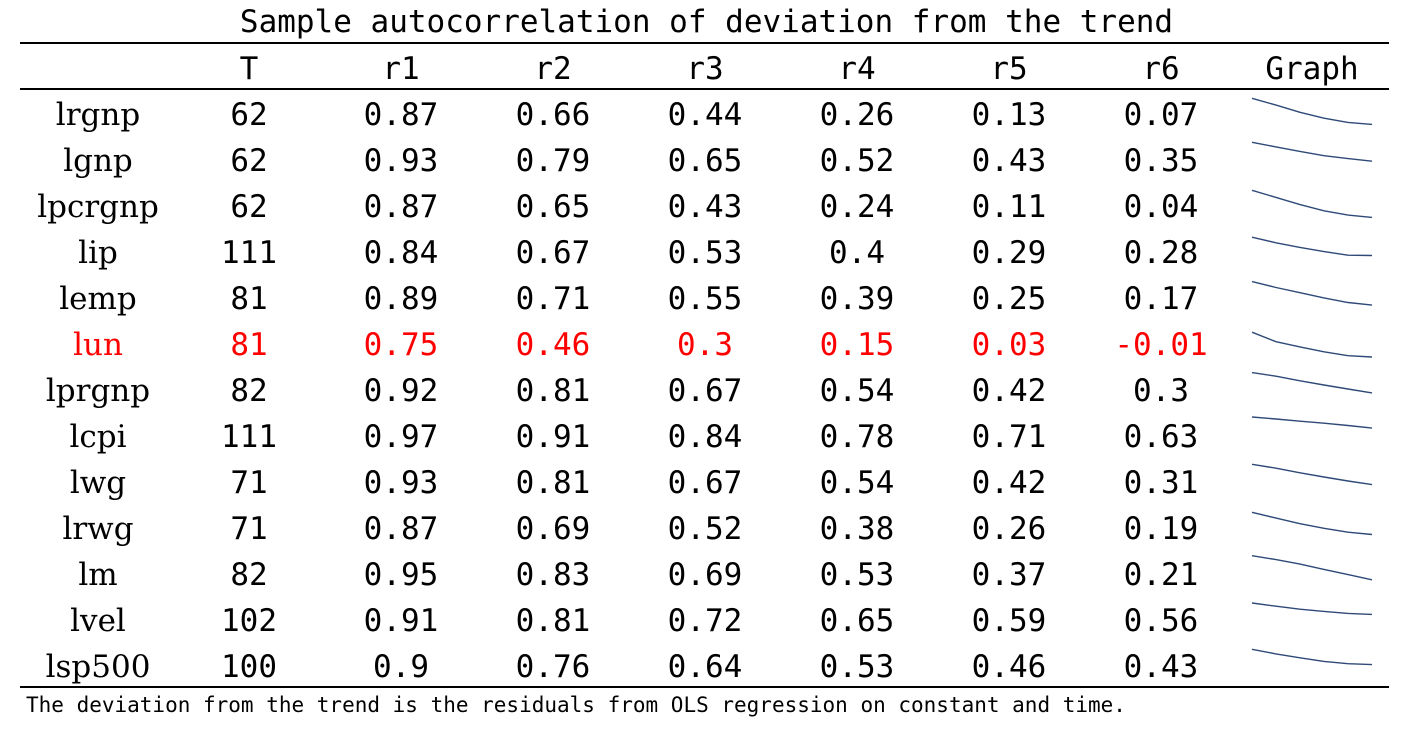 The image size is (1413, 732). Describe the element at coordinates (98, 161) in the screenshot. I see `row-label: lgnp` at that location.